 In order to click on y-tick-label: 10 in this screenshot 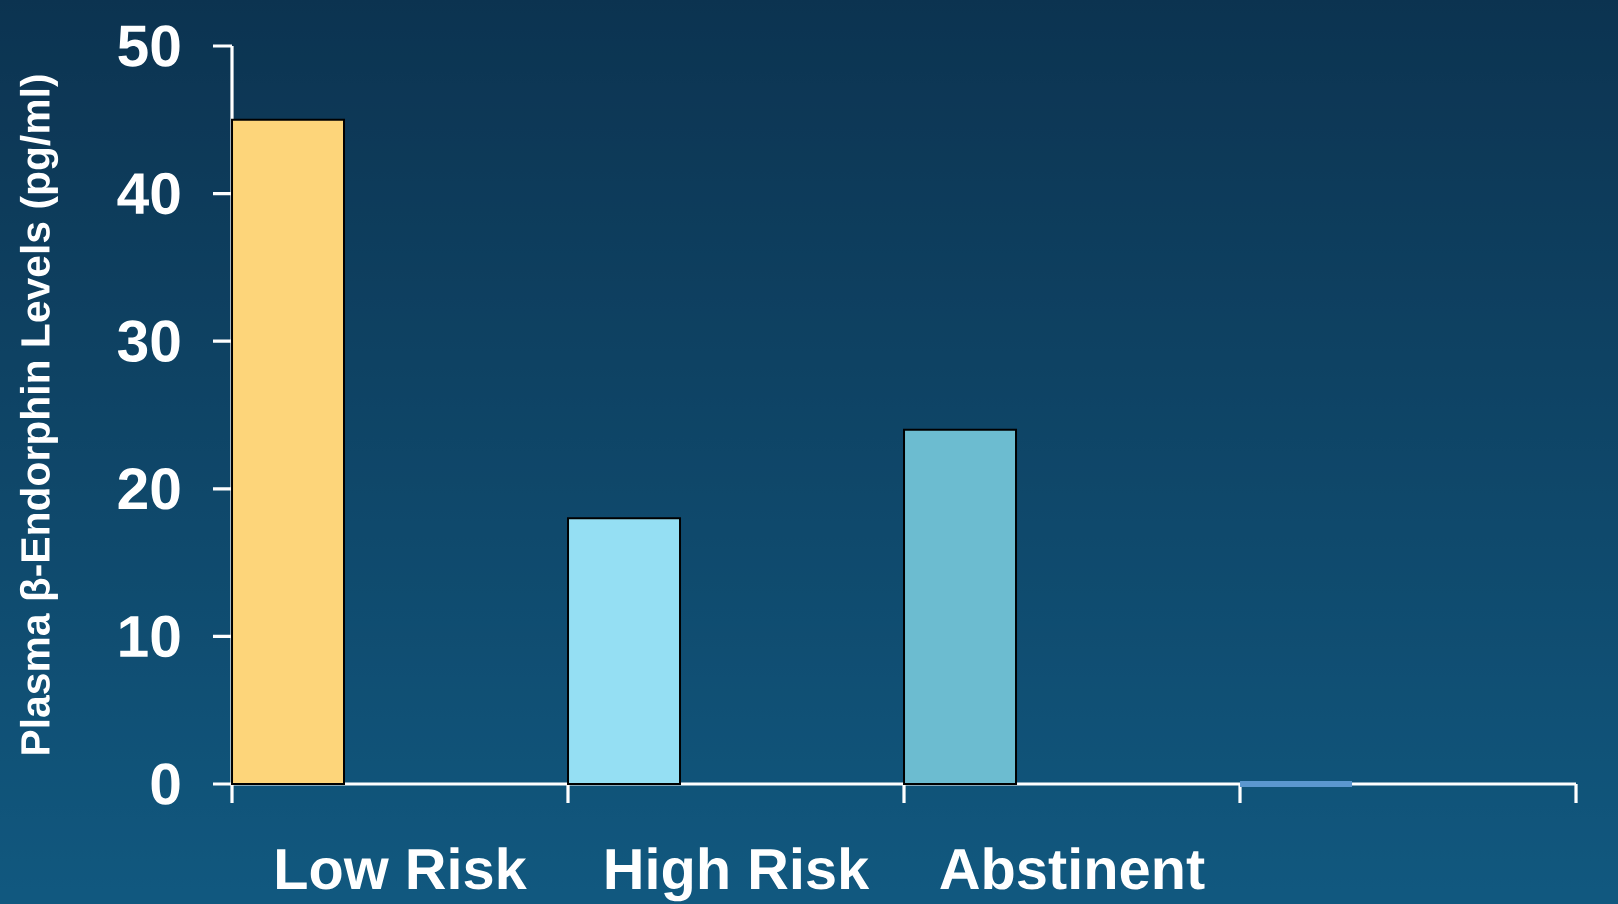, I will do `click(150, 636)`.